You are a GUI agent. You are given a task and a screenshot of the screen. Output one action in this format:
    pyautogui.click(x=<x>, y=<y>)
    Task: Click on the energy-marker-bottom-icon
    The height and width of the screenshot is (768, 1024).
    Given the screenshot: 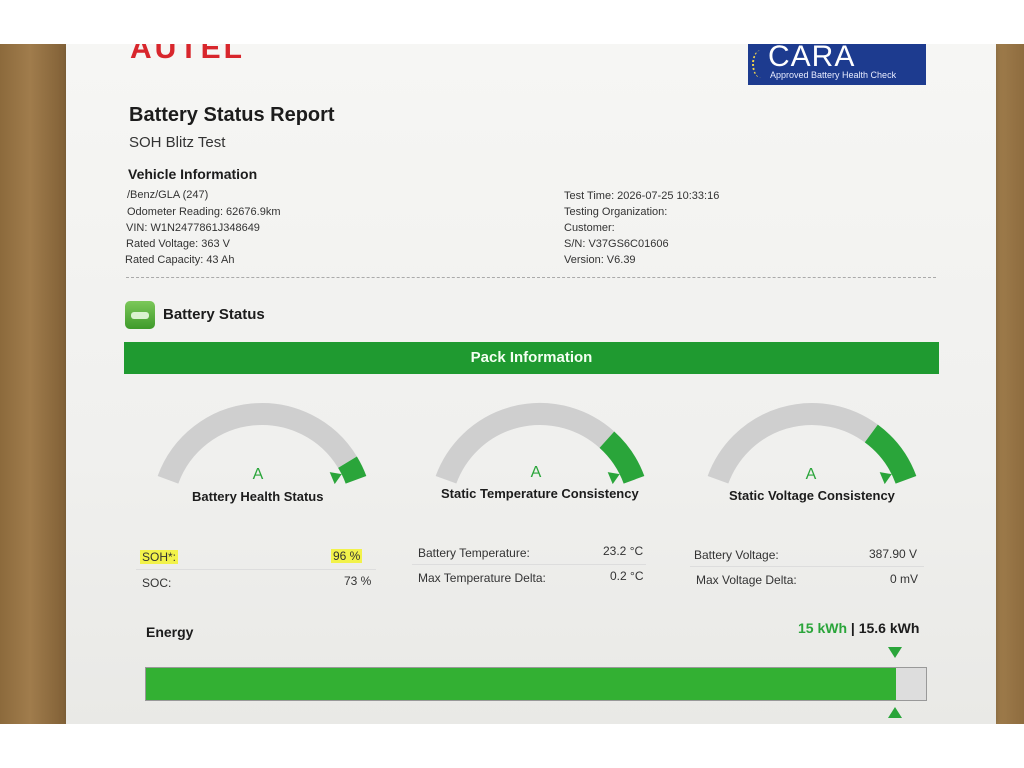 What is the action you would take?
    pyautogui.click(x=895, y=712)
    